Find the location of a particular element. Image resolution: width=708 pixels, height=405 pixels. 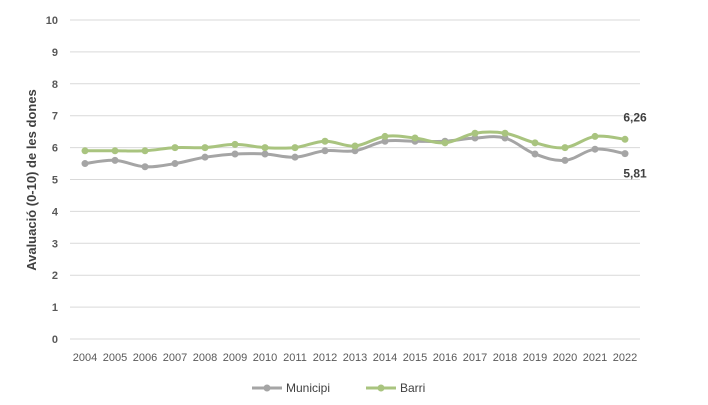

x-tick-label: 2019 is located at coordinates (535, 358).